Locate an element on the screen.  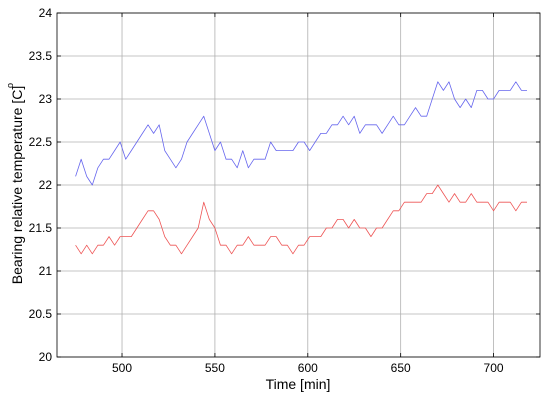
y-tick-label: 20 is located at coordinates (46, 357).